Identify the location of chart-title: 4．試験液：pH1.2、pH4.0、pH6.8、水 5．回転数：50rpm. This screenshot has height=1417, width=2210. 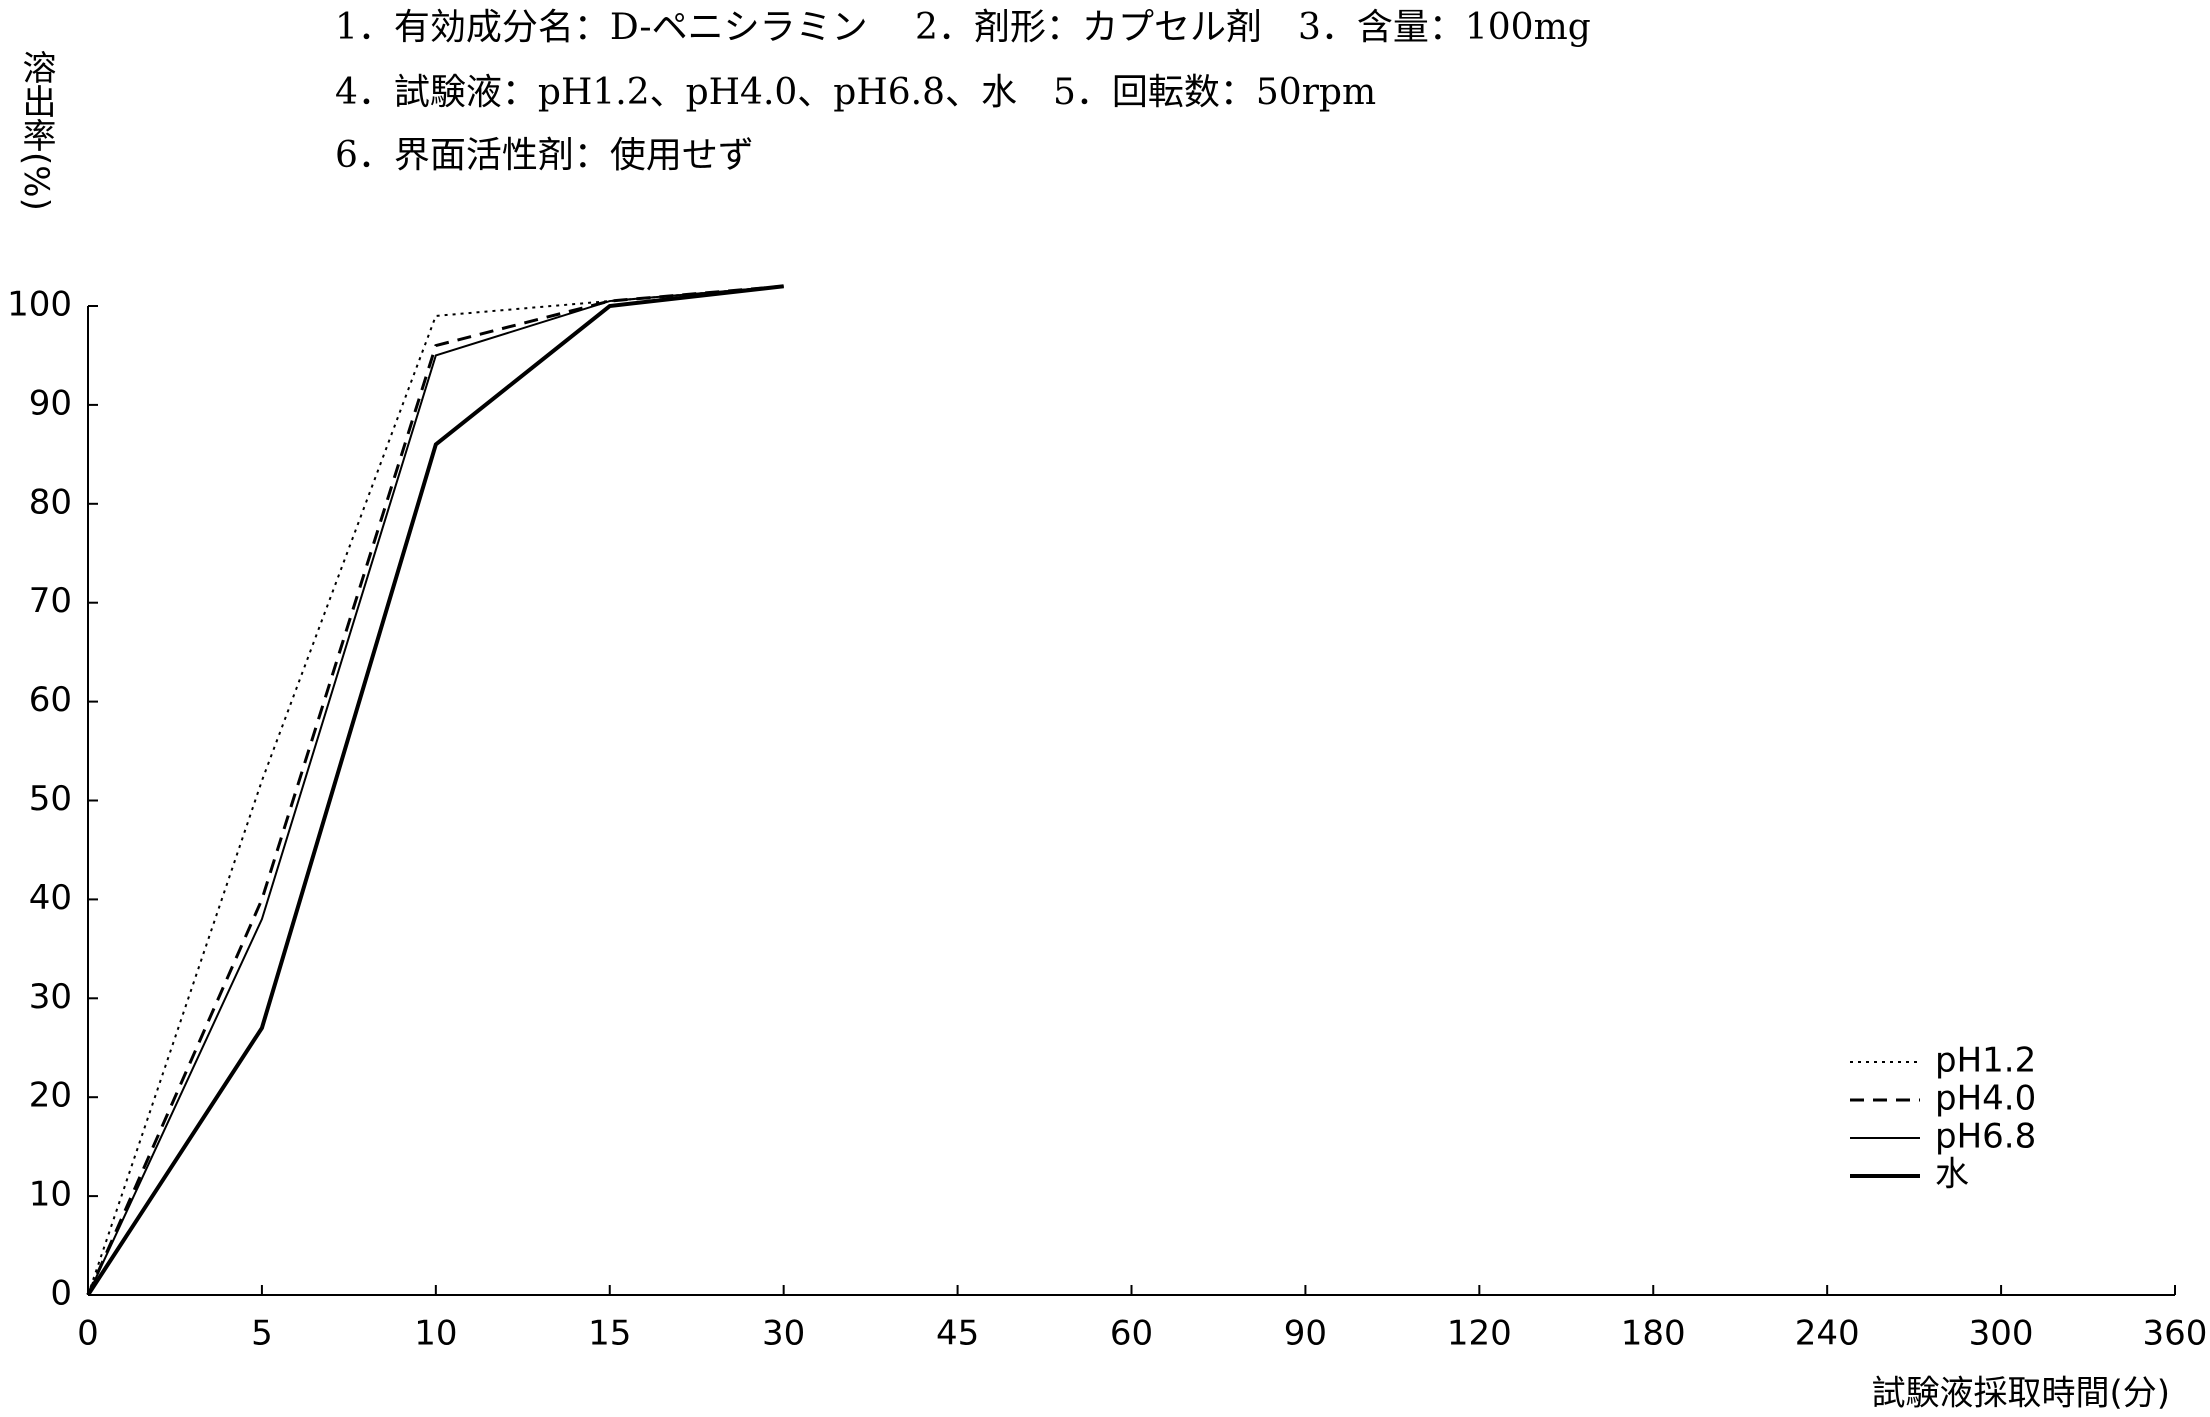
(855, 92).